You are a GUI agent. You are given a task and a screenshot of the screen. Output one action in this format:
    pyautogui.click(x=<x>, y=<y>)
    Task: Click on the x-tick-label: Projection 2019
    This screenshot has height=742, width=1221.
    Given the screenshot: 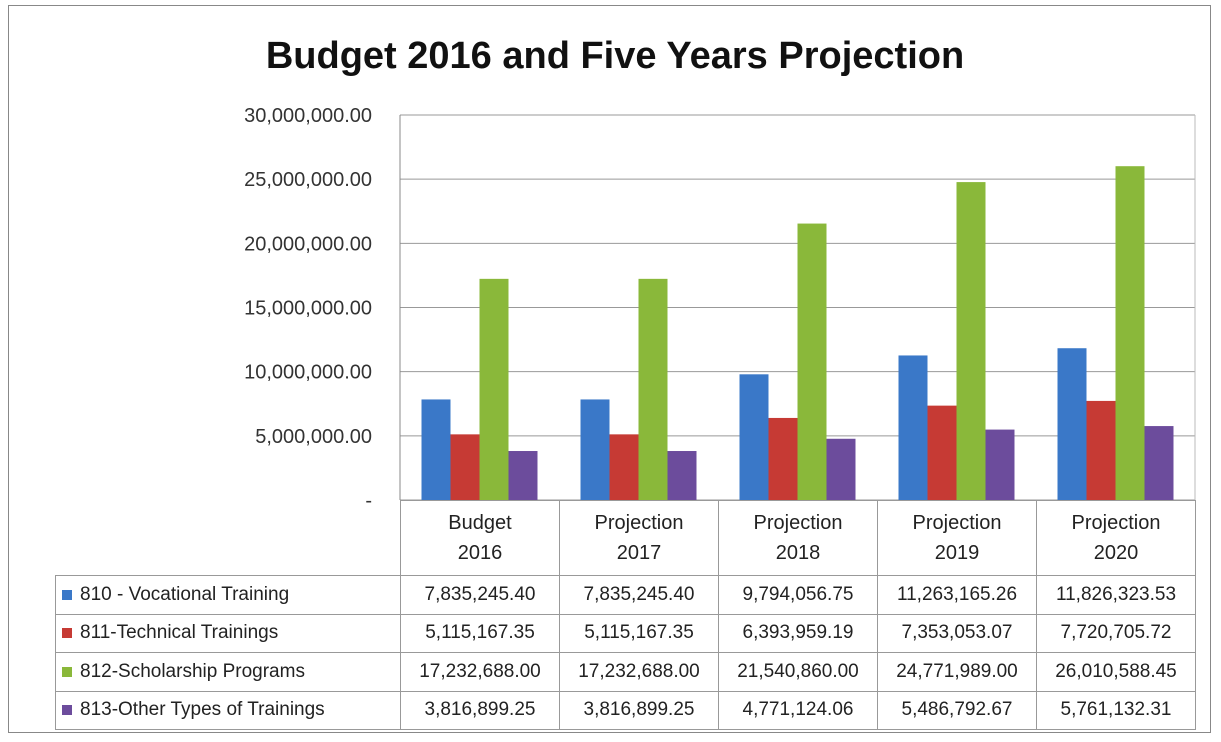 What is the action you would take?
    pyautogui.click(x=957, y=538)
    